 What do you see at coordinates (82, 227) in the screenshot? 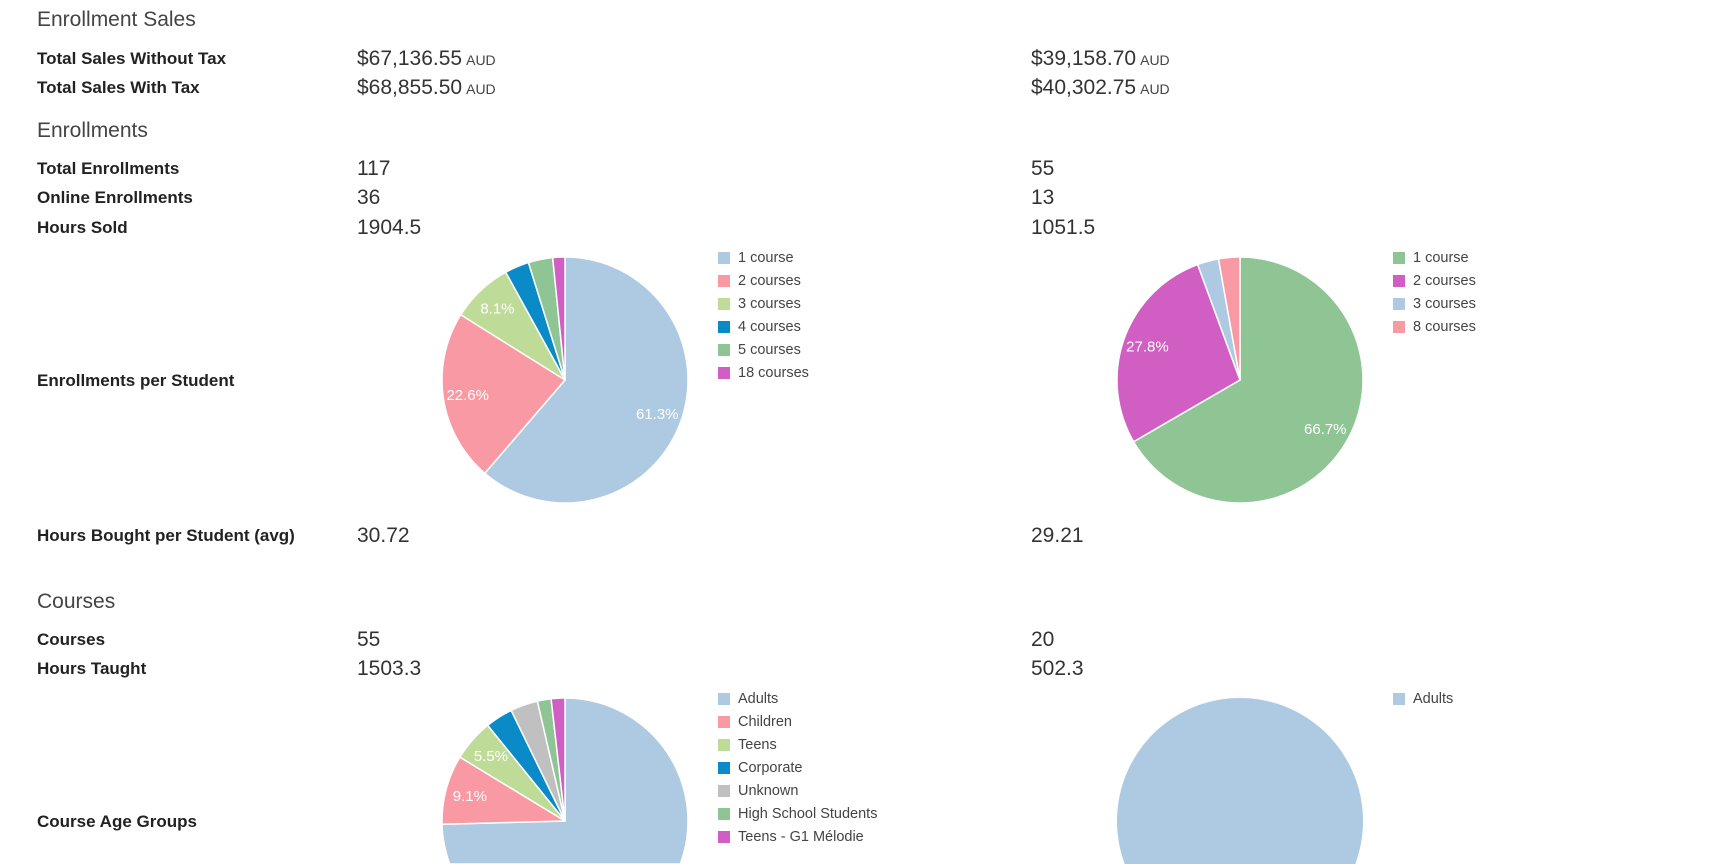
I see `label-hours-sold: Hours Sold` at bounding box center [82, 227].